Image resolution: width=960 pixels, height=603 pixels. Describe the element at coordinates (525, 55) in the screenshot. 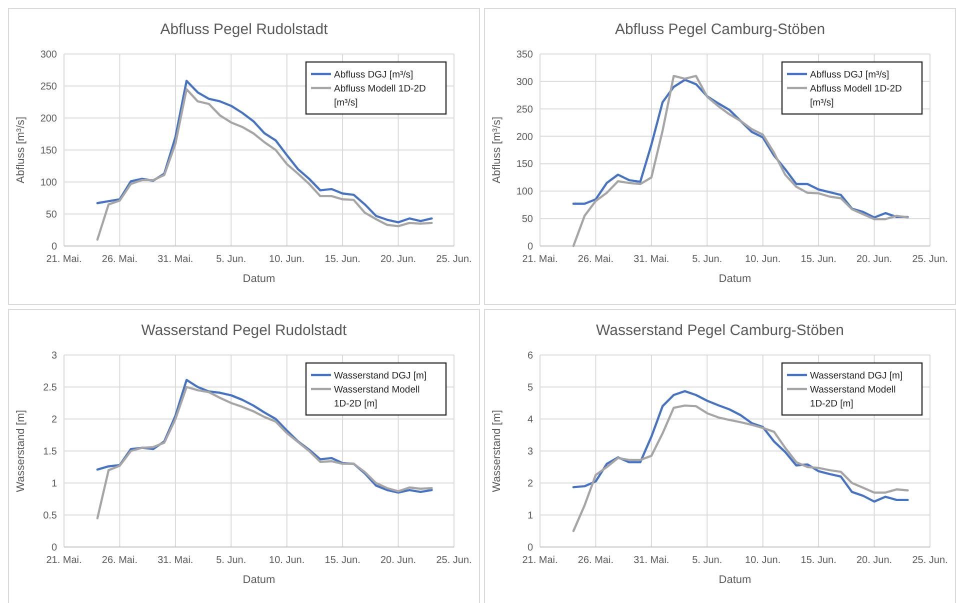

I see `y-tick-label: 350` at that location.